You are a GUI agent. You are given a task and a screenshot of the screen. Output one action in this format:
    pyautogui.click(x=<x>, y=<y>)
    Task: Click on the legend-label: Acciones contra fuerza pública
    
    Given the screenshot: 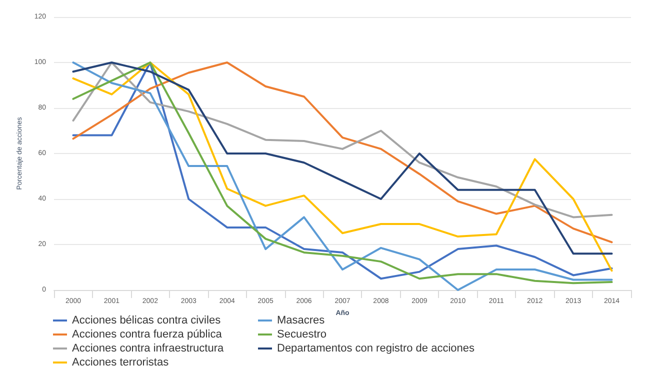 What is the action you would take?
    pyautogui.click(x=147, y=334)
    